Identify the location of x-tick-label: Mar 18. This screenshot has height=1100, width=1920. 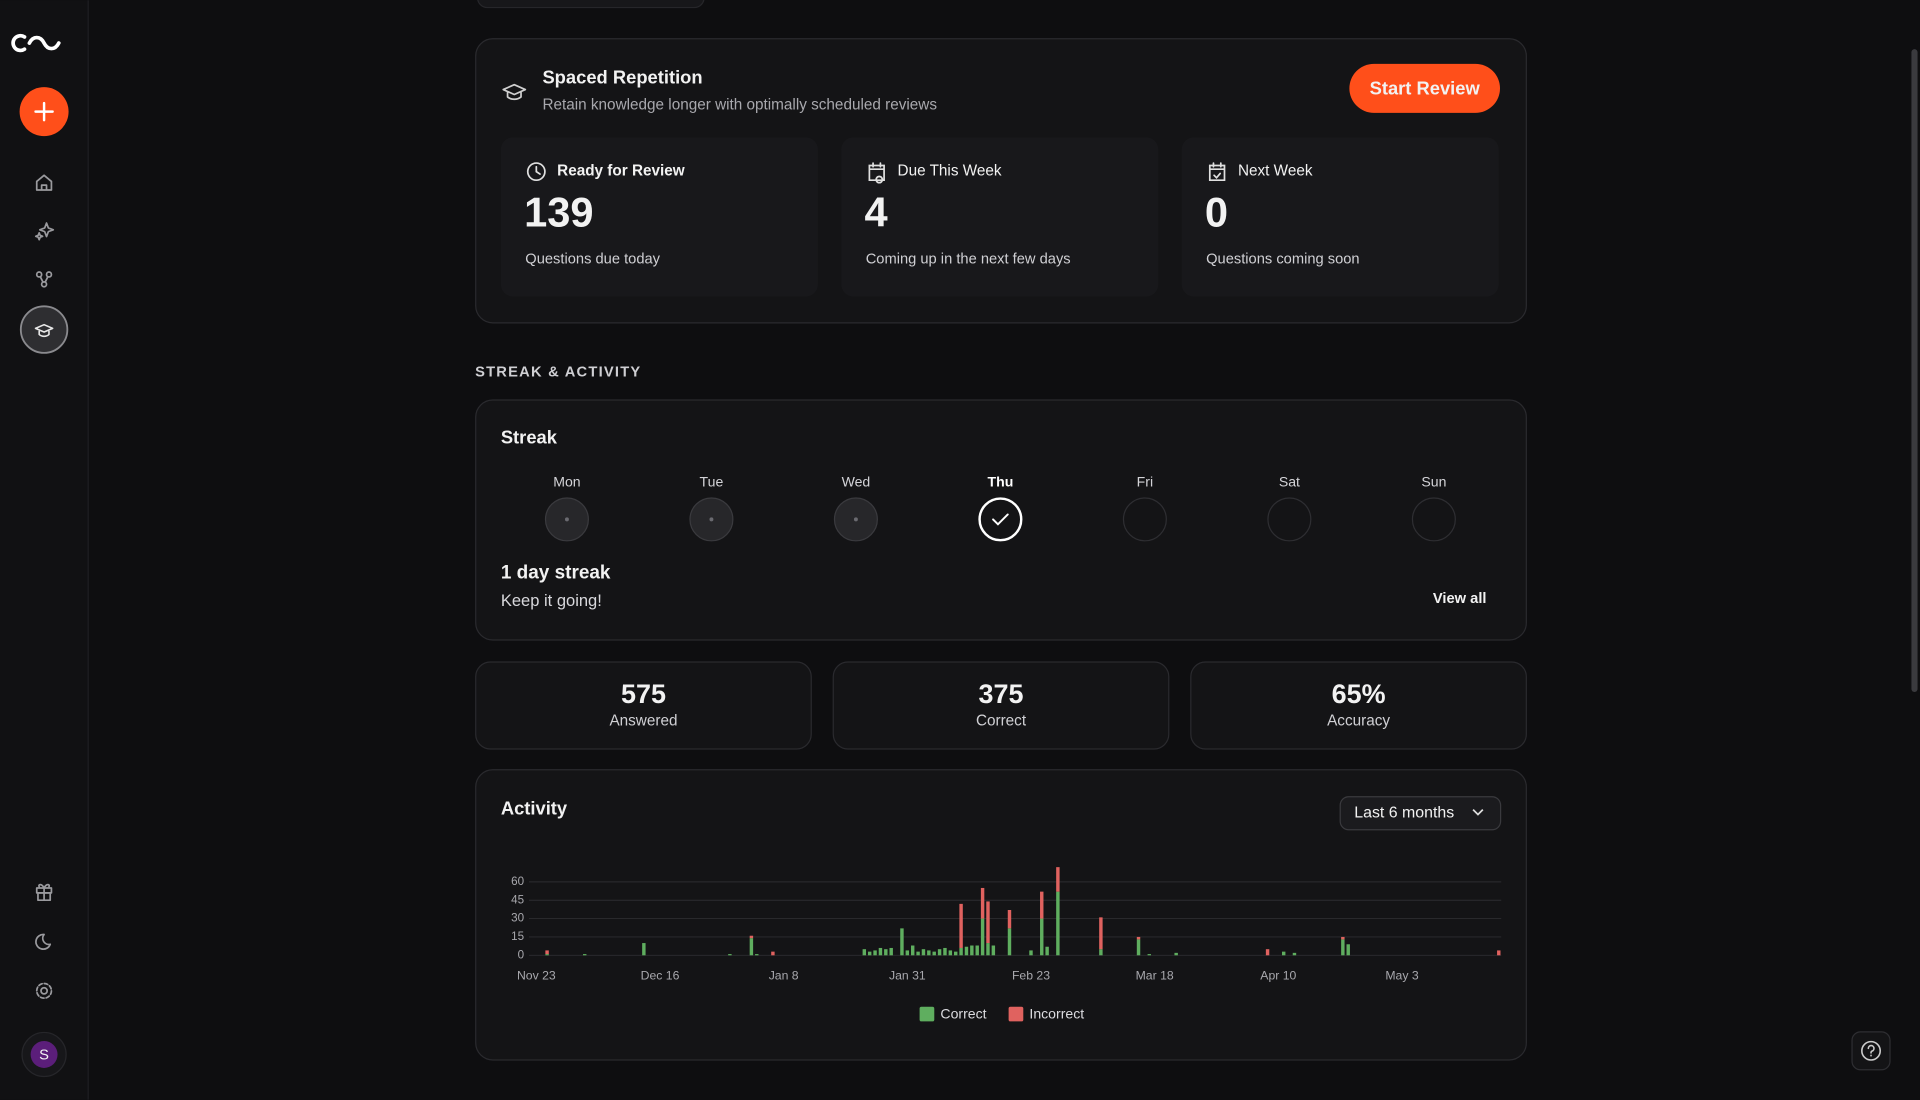
(1155, 975).